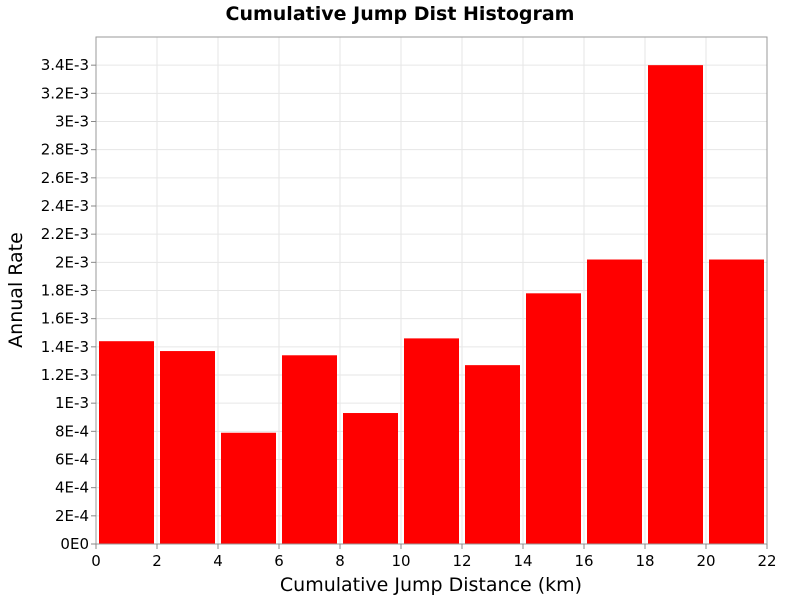  What do you see at coordinates (583, 561) in the screenshot?
I see `x-tick-label: 16` at bounding box center [583, 561].